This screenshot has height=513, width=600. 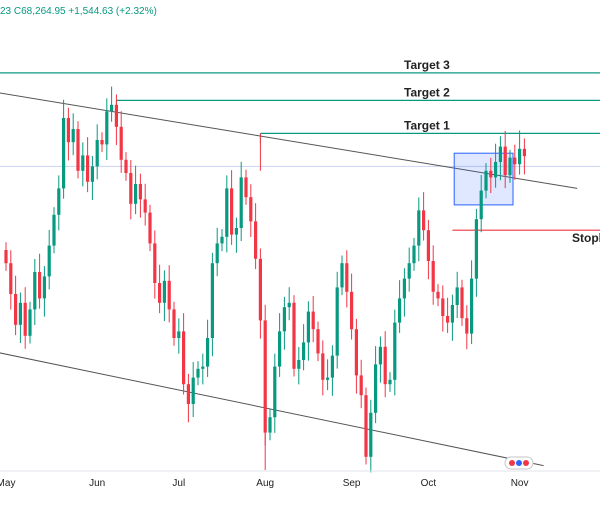 I want to click on x-tick-label: Aug, so click(x=265, y=483).